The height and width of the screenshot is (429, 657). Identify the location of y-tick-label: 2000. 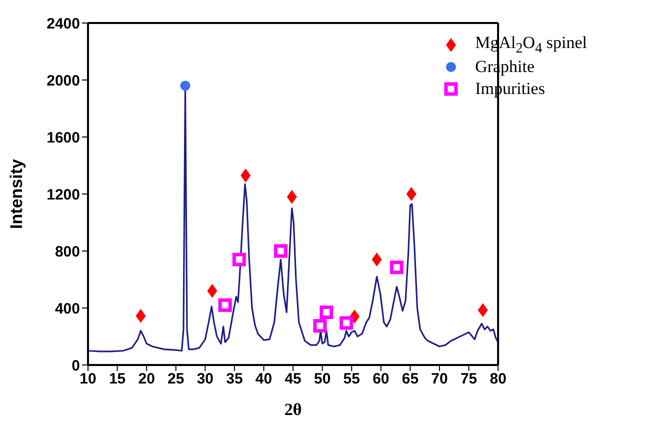
(63, 81).